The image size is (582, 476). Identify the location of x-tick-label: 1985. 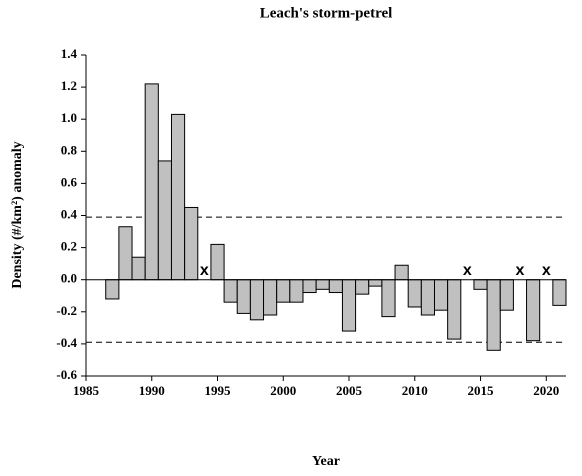
(86, 390).